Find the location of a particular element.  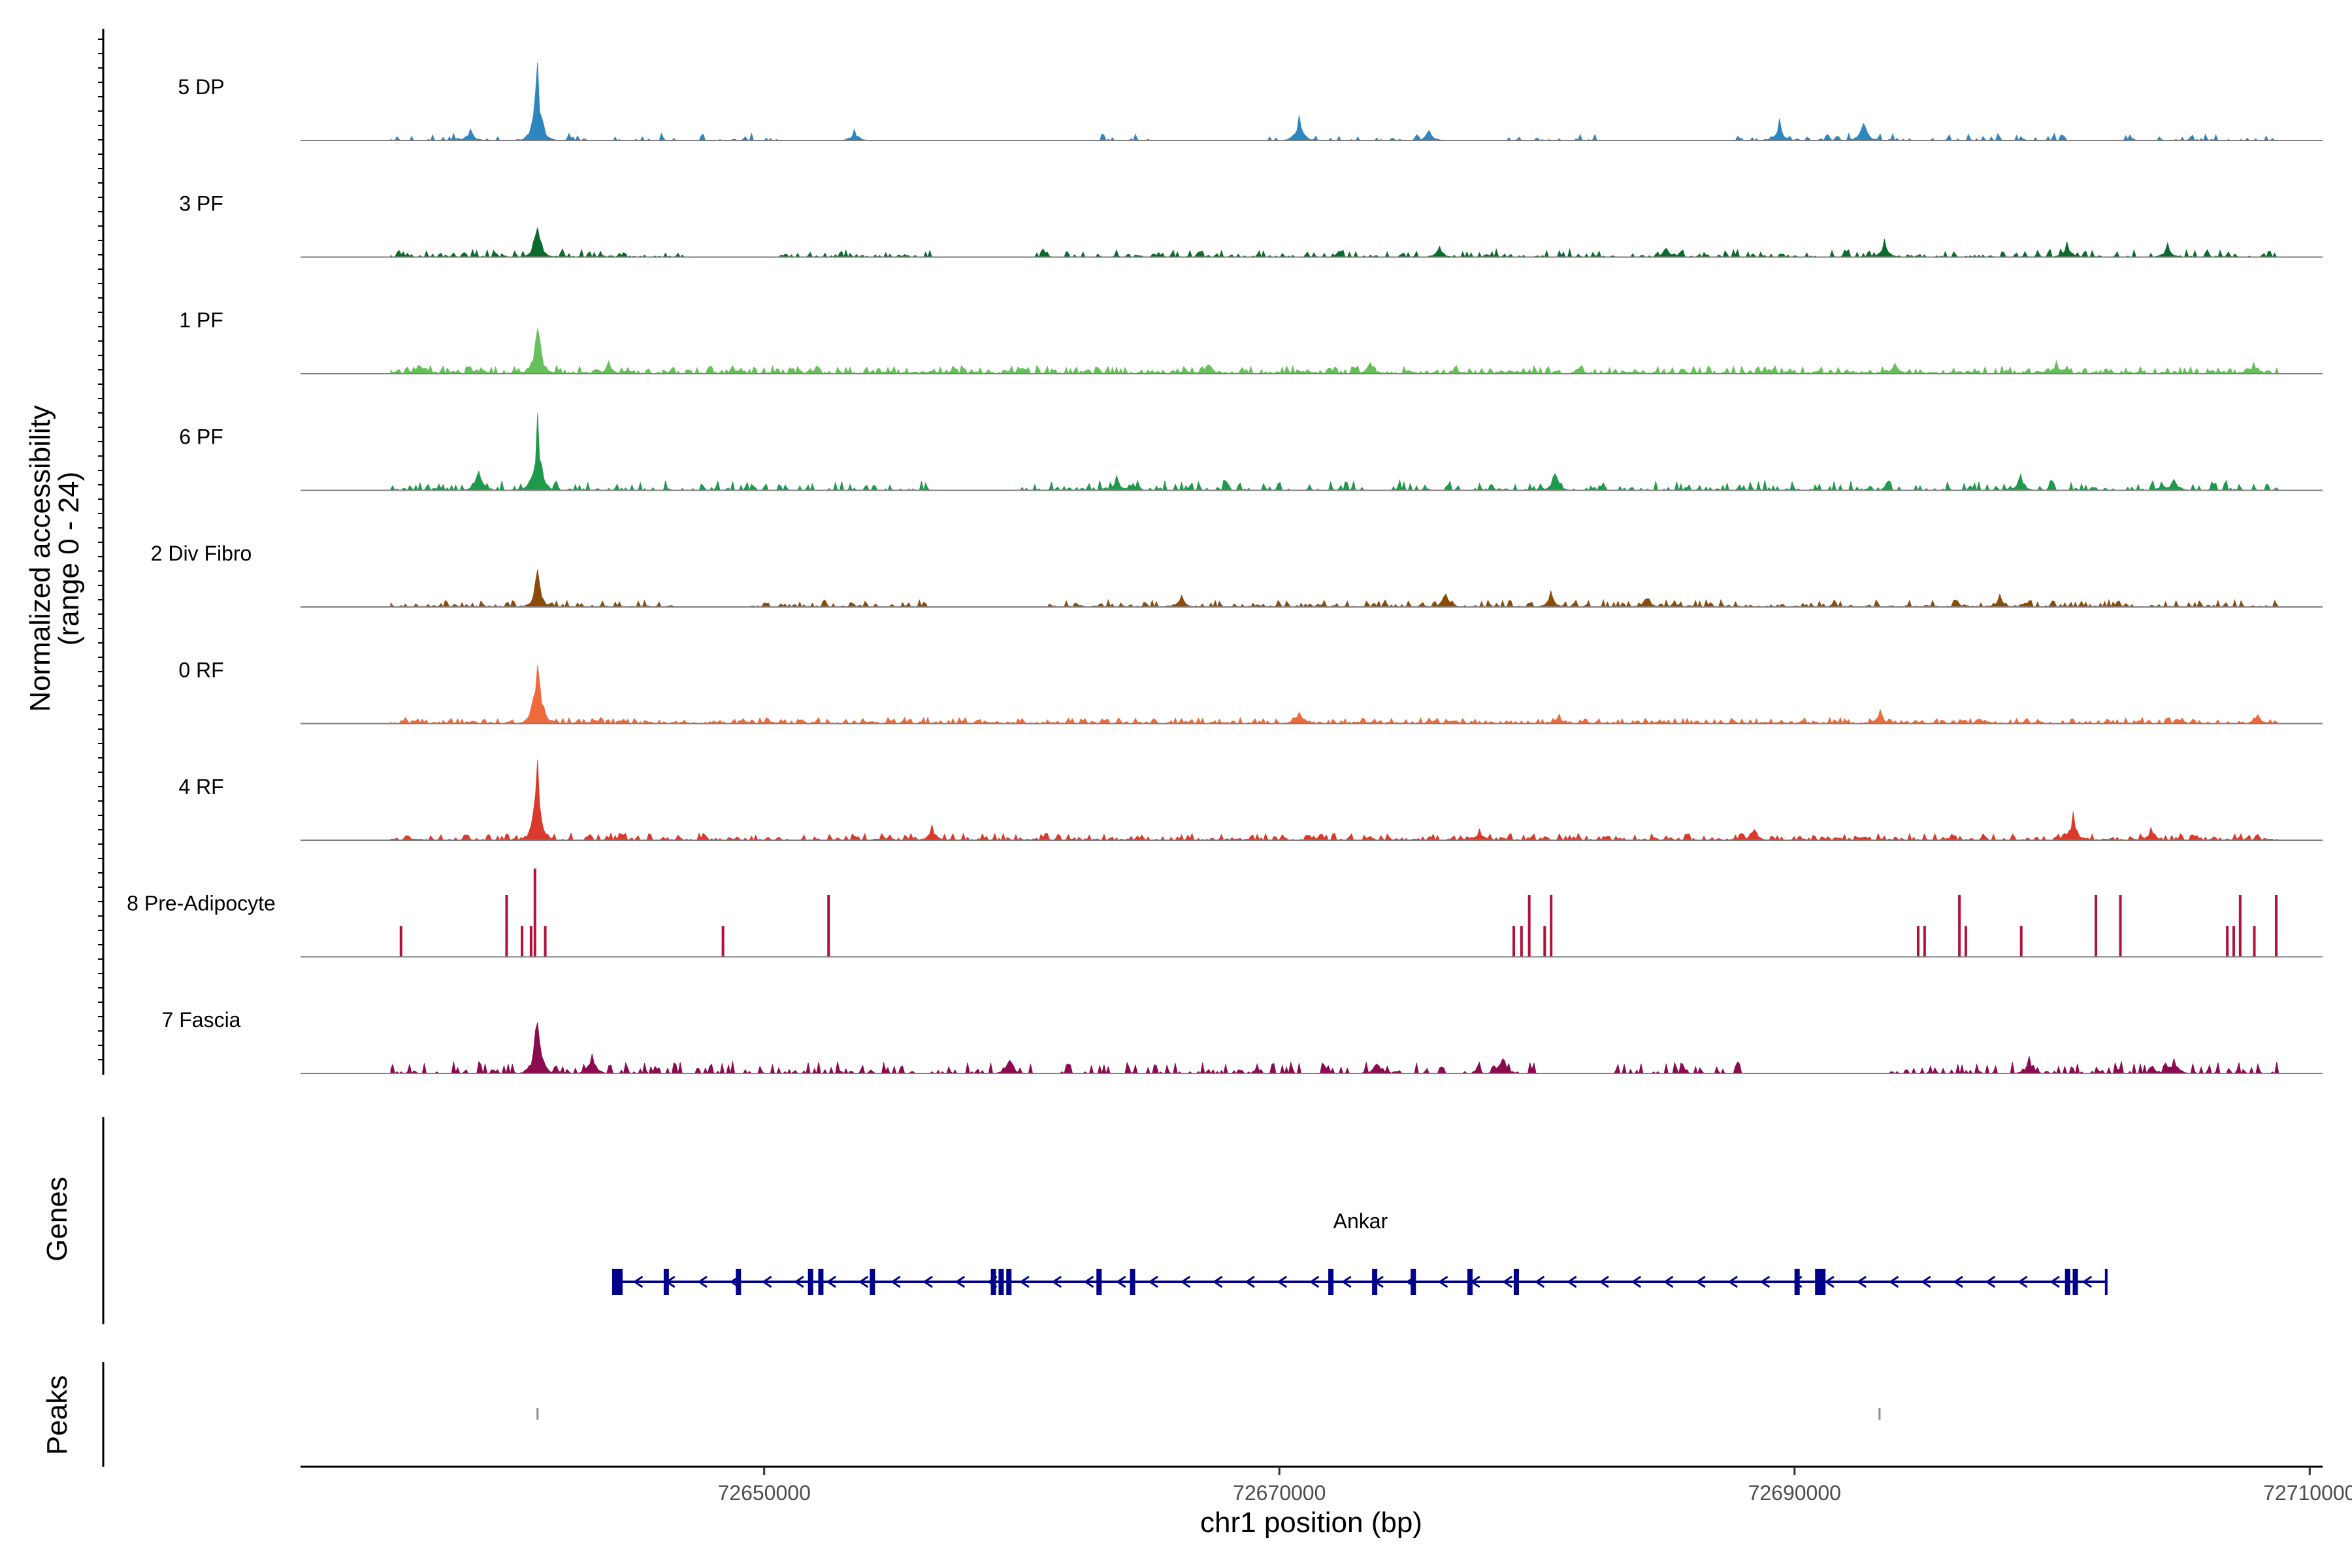

peak-track is located at coordinates (1208, 1414).